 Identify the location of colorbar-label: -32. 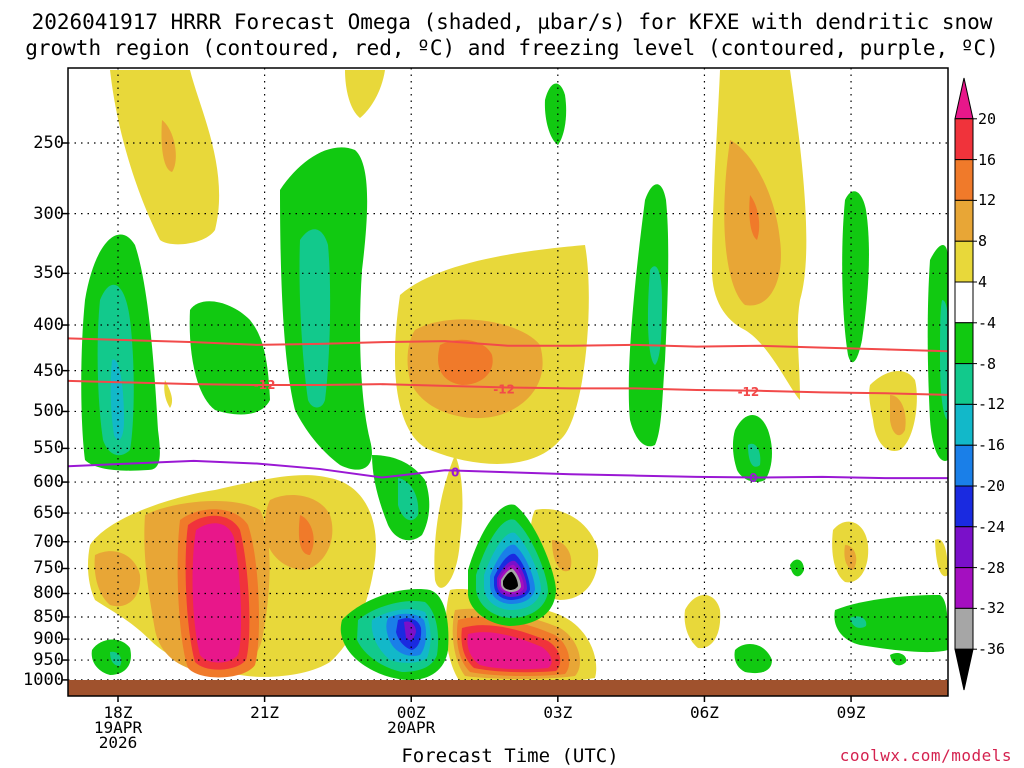
(992, 608).